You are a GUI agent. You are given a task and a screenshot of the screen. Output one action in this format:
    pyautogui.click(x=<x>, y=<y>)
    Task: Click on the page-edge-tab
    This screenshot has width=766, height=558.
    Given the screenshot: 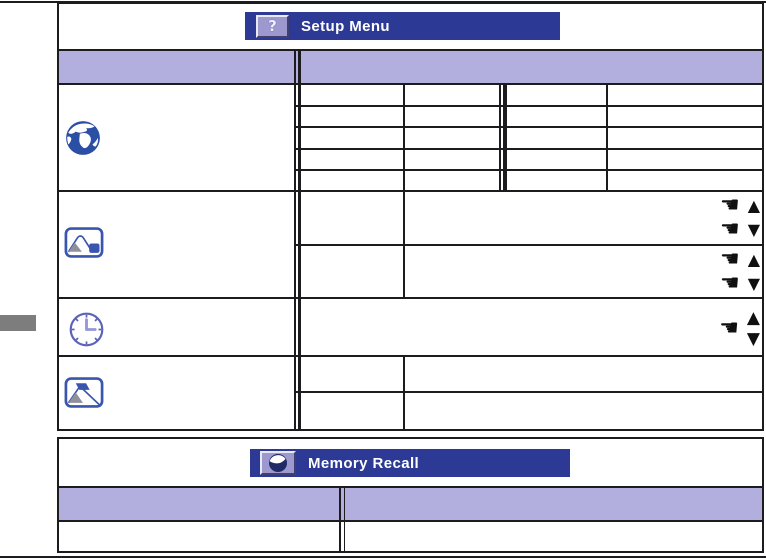 What is the action you would take?
    pyautogui.click(x=18, y=323)
    